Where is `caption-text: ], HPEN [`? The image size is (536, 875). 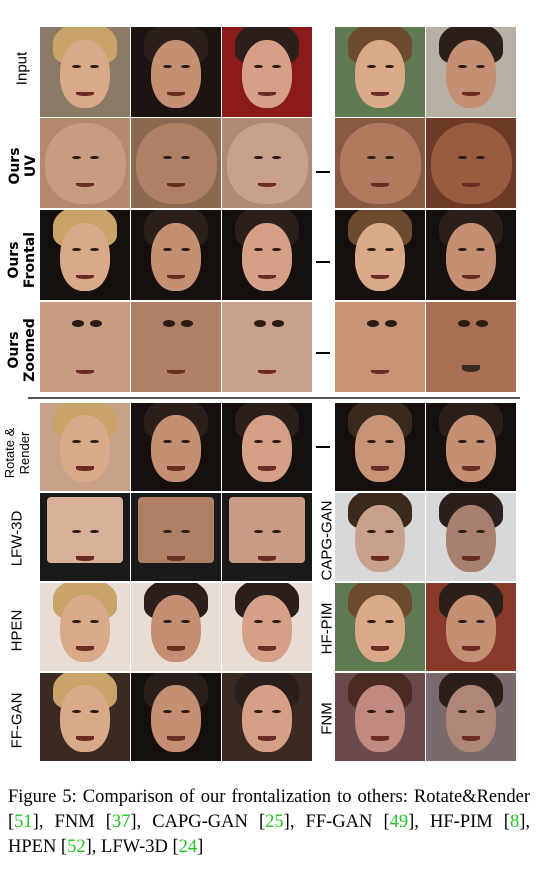 caption-text: ], HPEN [ is located at coordinates (269, 834).